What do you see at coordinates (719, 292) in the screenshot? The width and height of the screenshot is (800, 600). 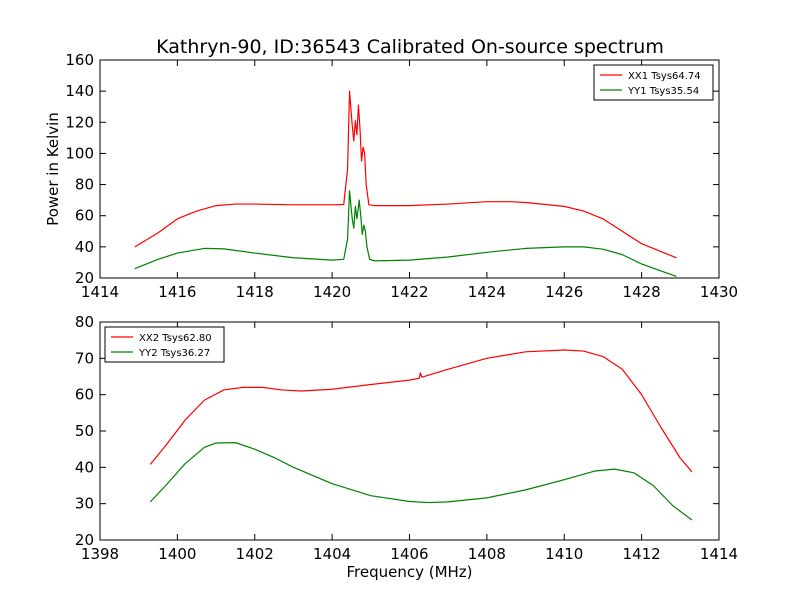 I see `x-tick-label: 1430` at bounding box center [719, 292].